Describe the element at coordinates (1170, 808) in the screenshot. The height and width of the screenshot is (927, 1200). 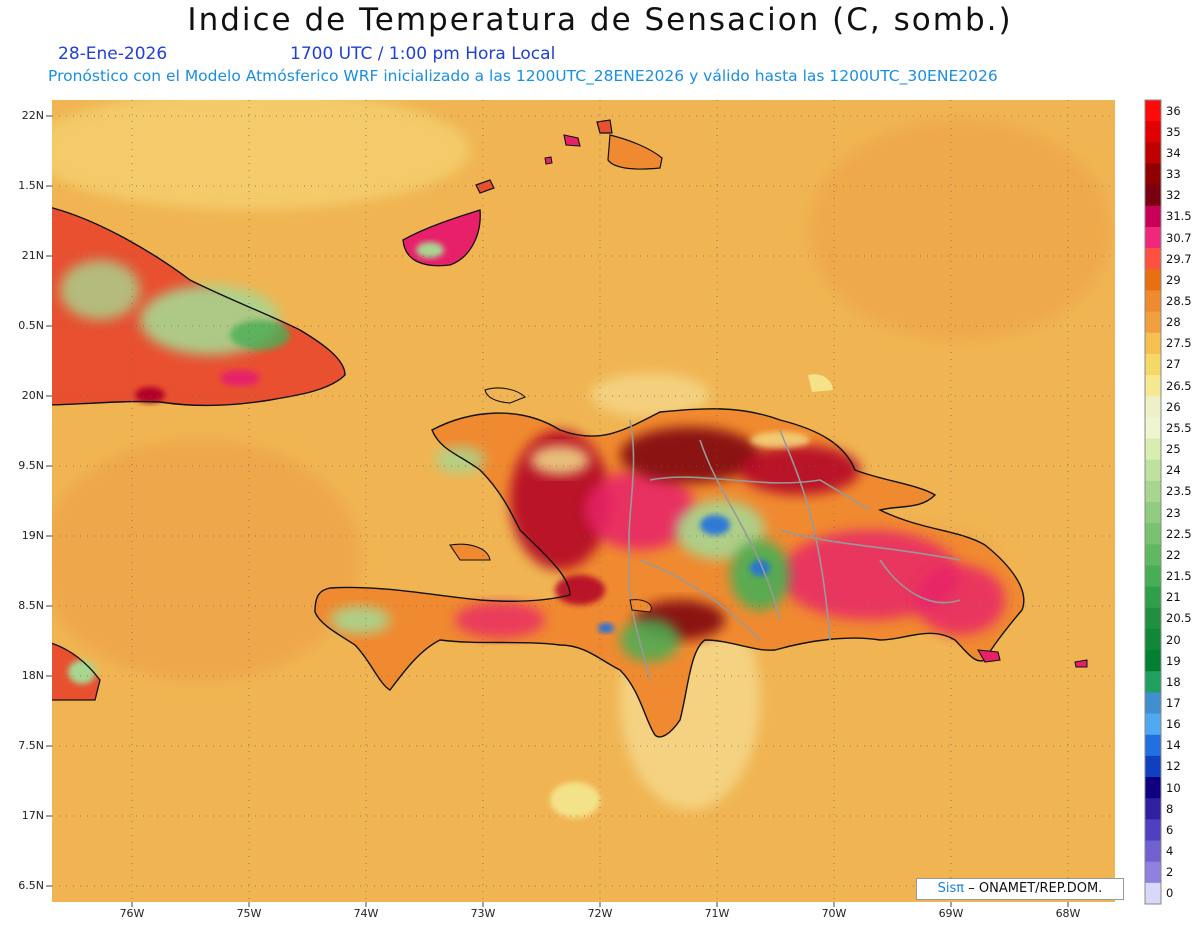
I see `colorbar-label: 8` at that location.